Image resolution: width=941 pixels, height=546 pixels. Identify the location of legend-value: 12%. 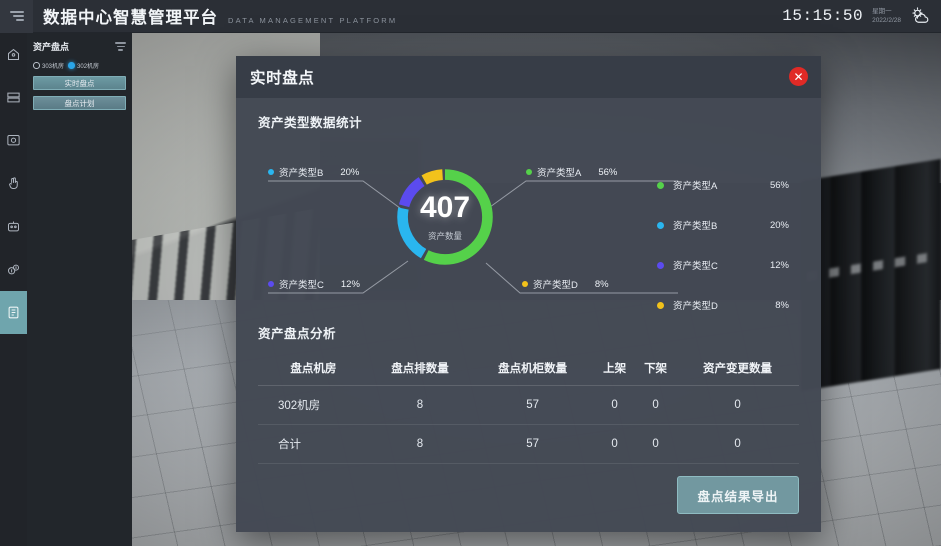
(779, 265).